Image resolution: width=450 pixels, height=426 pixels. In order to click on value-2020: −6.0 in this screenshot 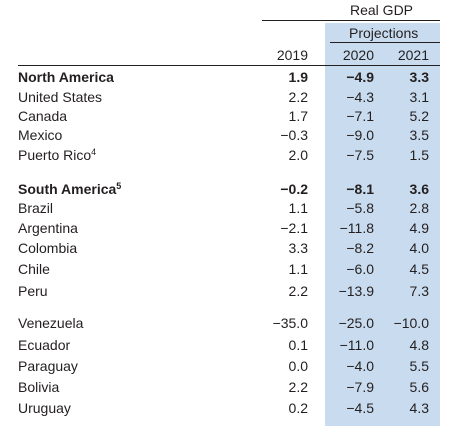, I will do `click(360, 269)`.